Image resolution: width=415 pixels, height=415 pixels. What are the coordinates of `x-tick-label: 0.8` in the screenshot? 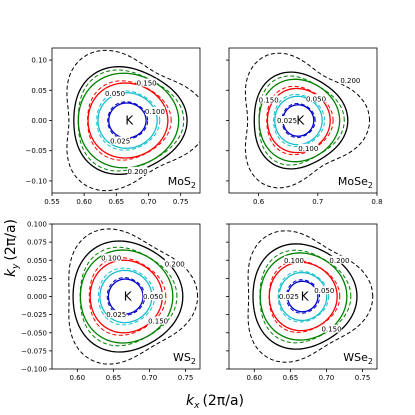 It's located at (376, 202).